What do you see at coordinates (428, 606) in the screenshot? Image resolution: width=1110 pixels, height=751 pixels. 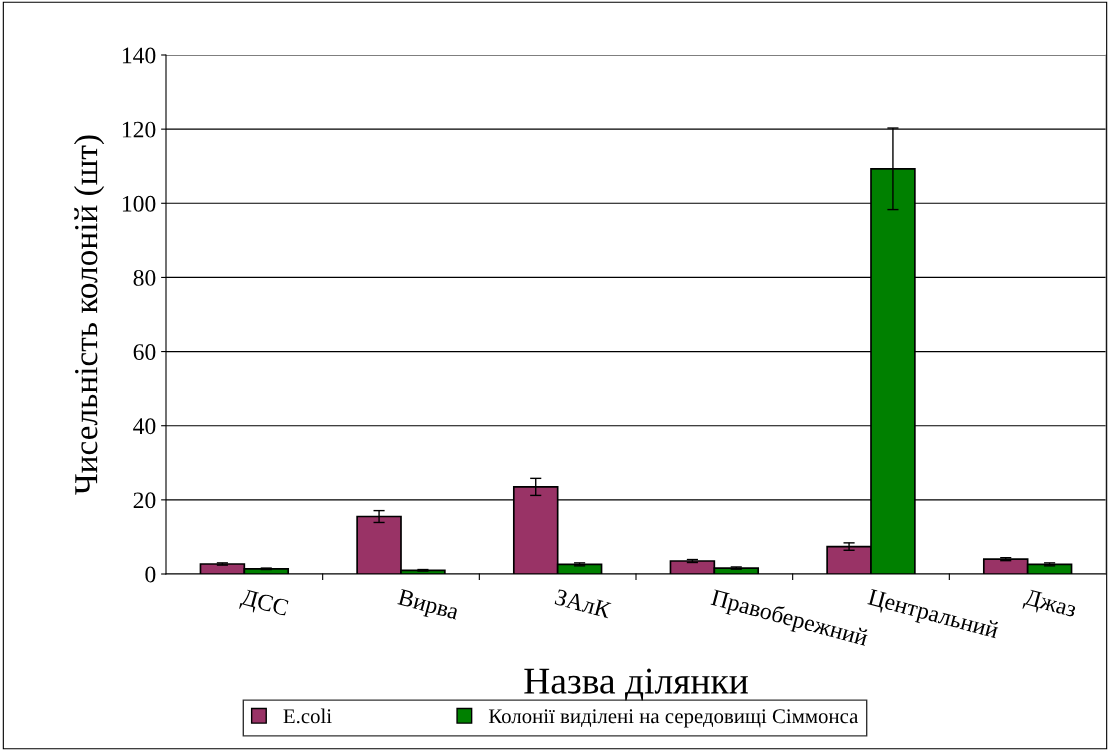 I see `x-tick-label: Вирва` at bounding box center [428, 606].